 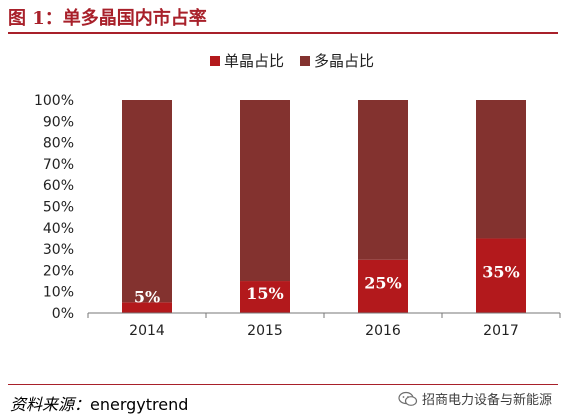 I want to click on y-tick-label: 10%, so click(x=58, y=293).